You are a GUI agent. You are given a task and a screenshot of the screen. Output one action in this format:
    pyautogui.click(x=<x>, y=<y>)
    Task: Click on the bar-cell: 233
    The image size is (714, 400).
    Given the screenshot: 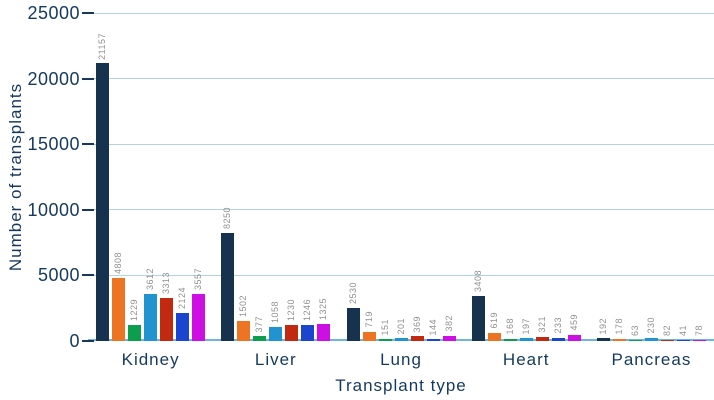 What is the action you would take?
    pyautogui.click(x=558, y=177)
    